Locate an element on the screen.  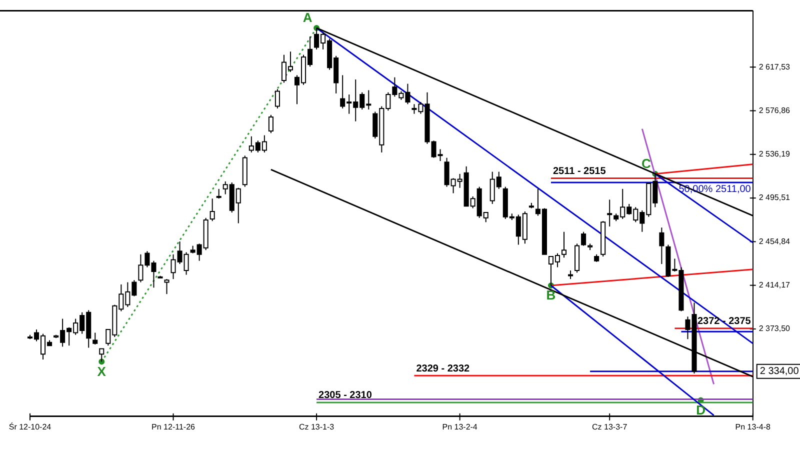
y-tick-label: 2 373,50 is located at coordinates (774, 329).